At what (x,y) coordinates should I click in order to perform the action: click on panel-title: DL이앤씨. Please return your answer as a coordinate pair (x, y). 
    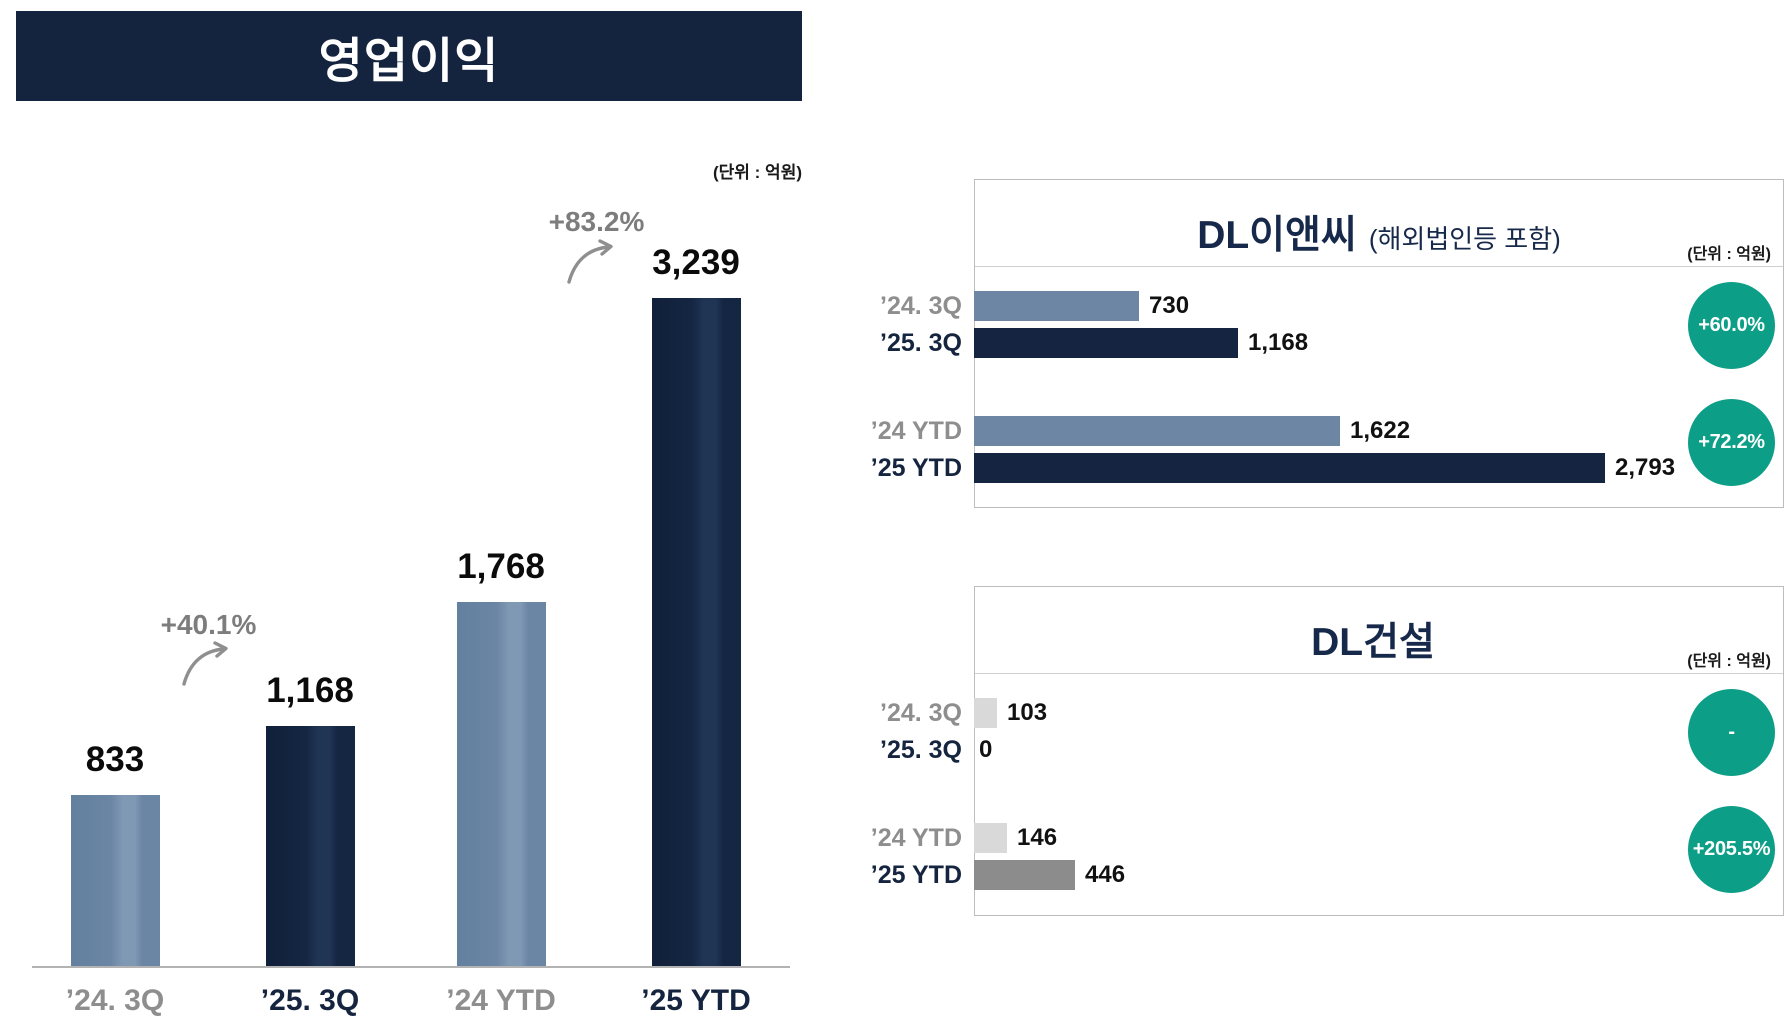
    Looking at the image, I should click on (1277, 235).